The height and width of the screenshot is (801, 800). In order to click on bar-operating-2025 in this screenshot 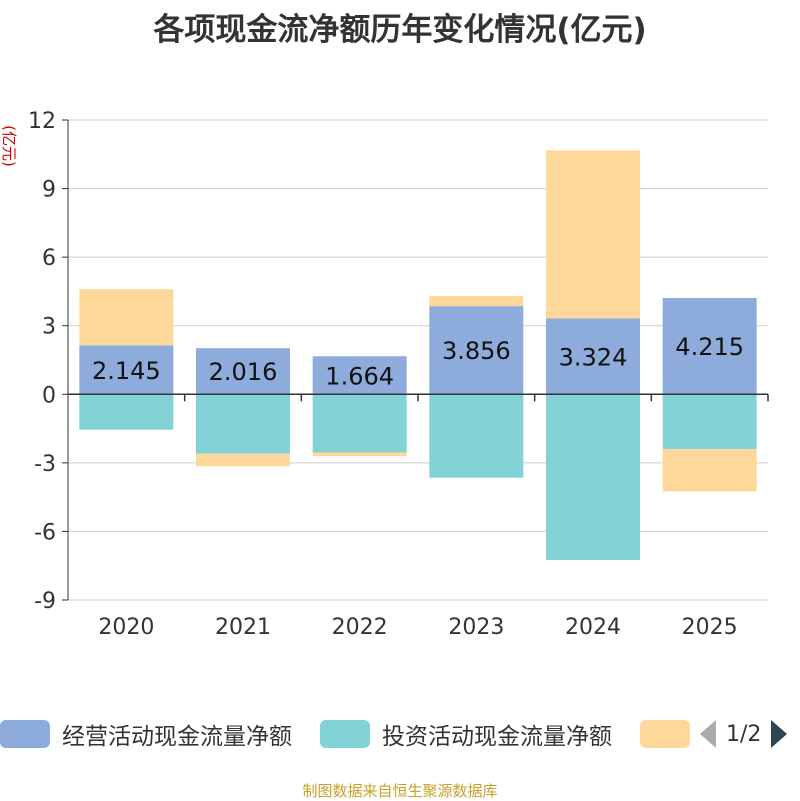, I will do `click(709, 346)`.